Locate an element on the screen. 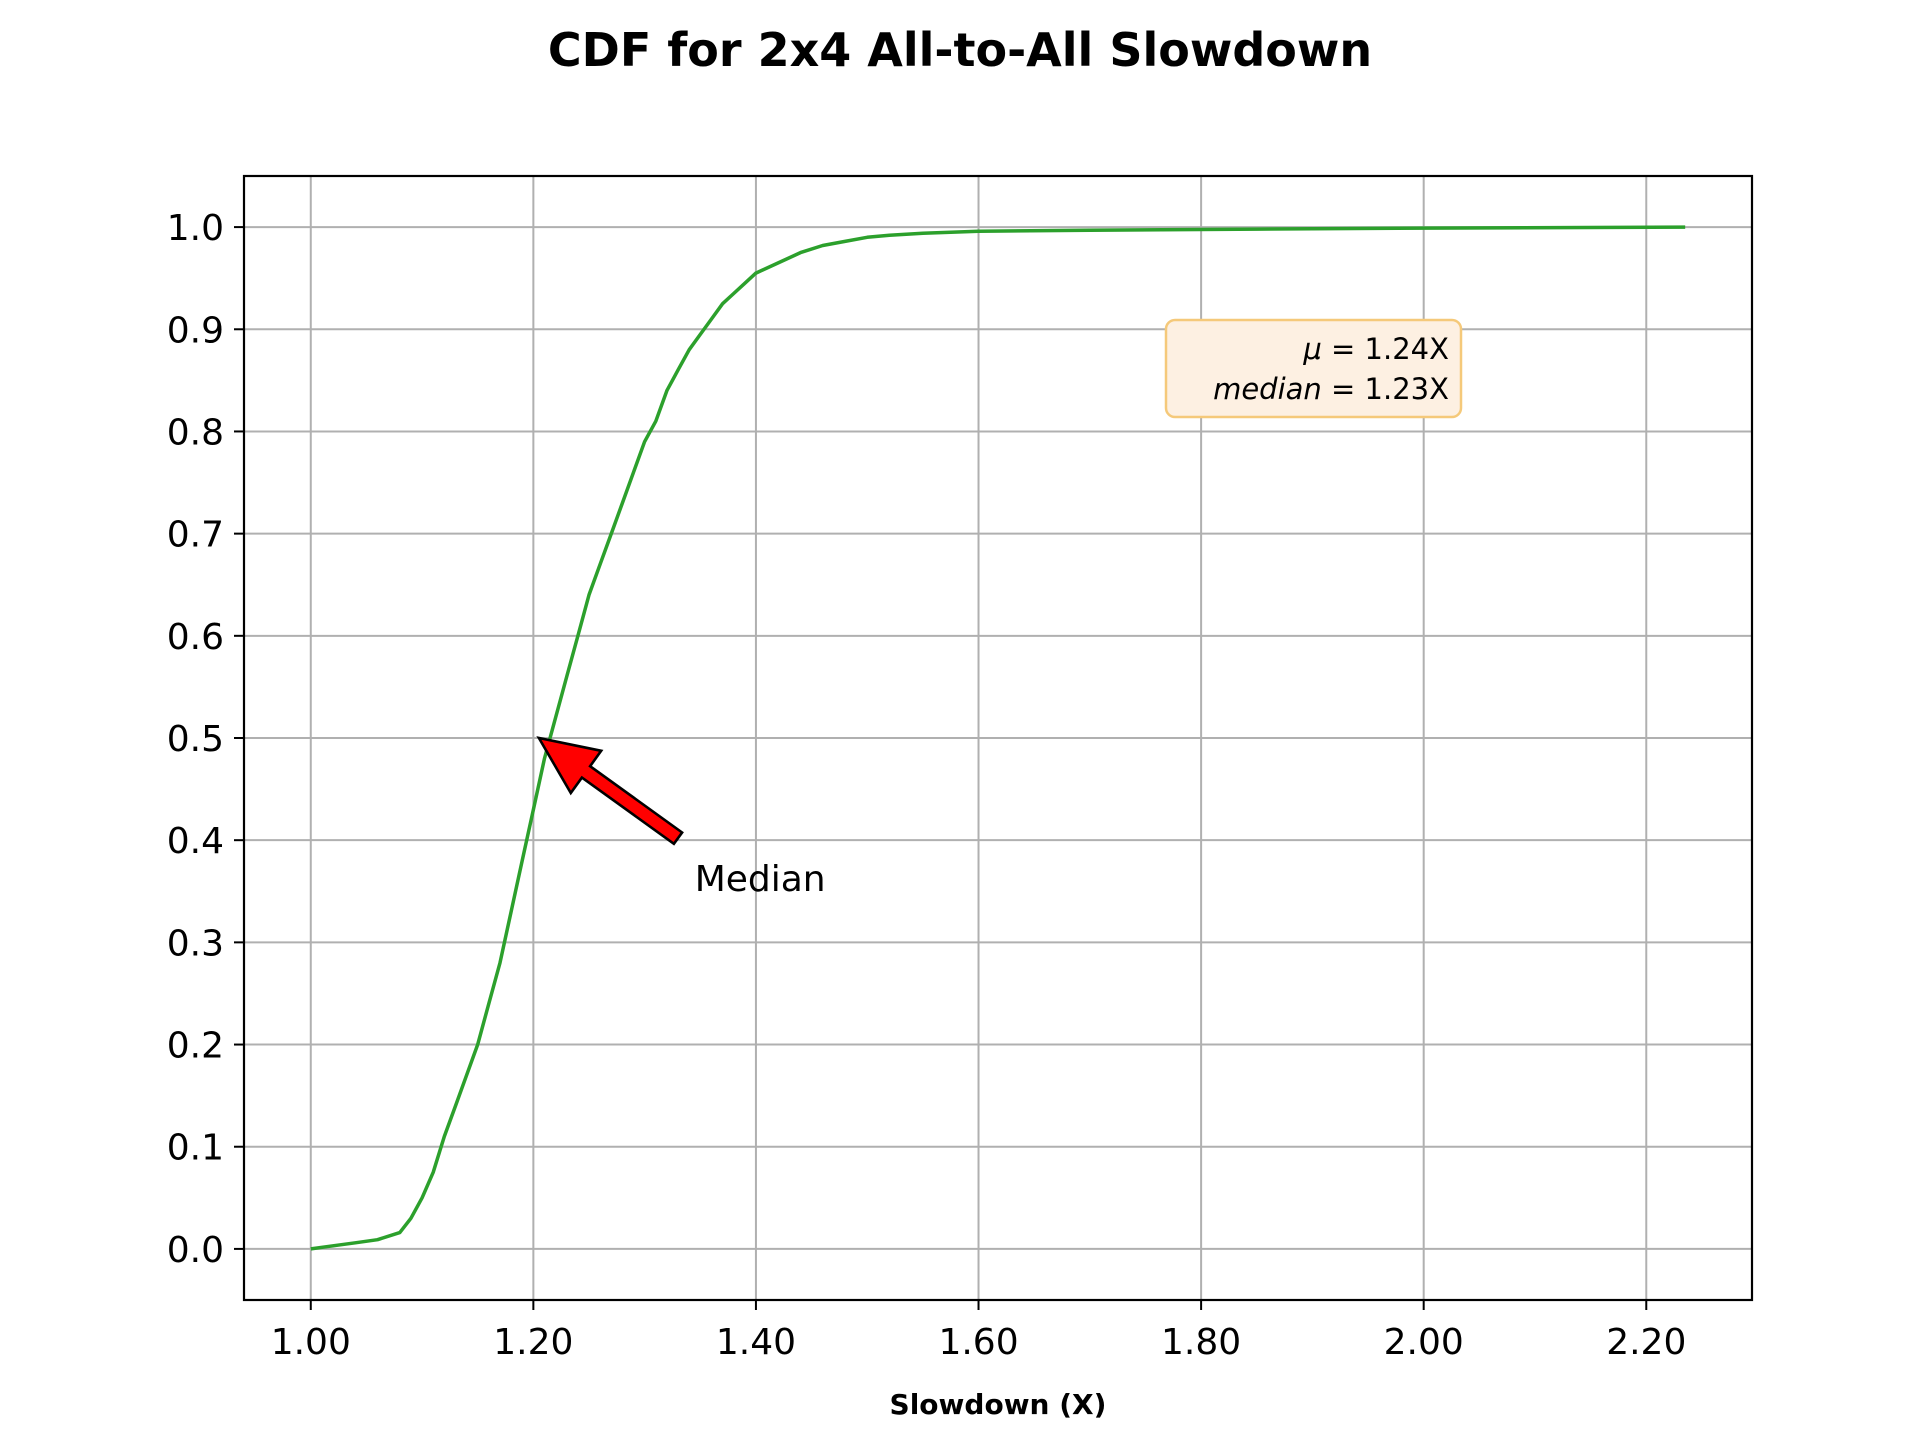 The height and width of the screenshot is (1440, 1920). y-tick-label: 0.8 is located at coordinates (195, 432).